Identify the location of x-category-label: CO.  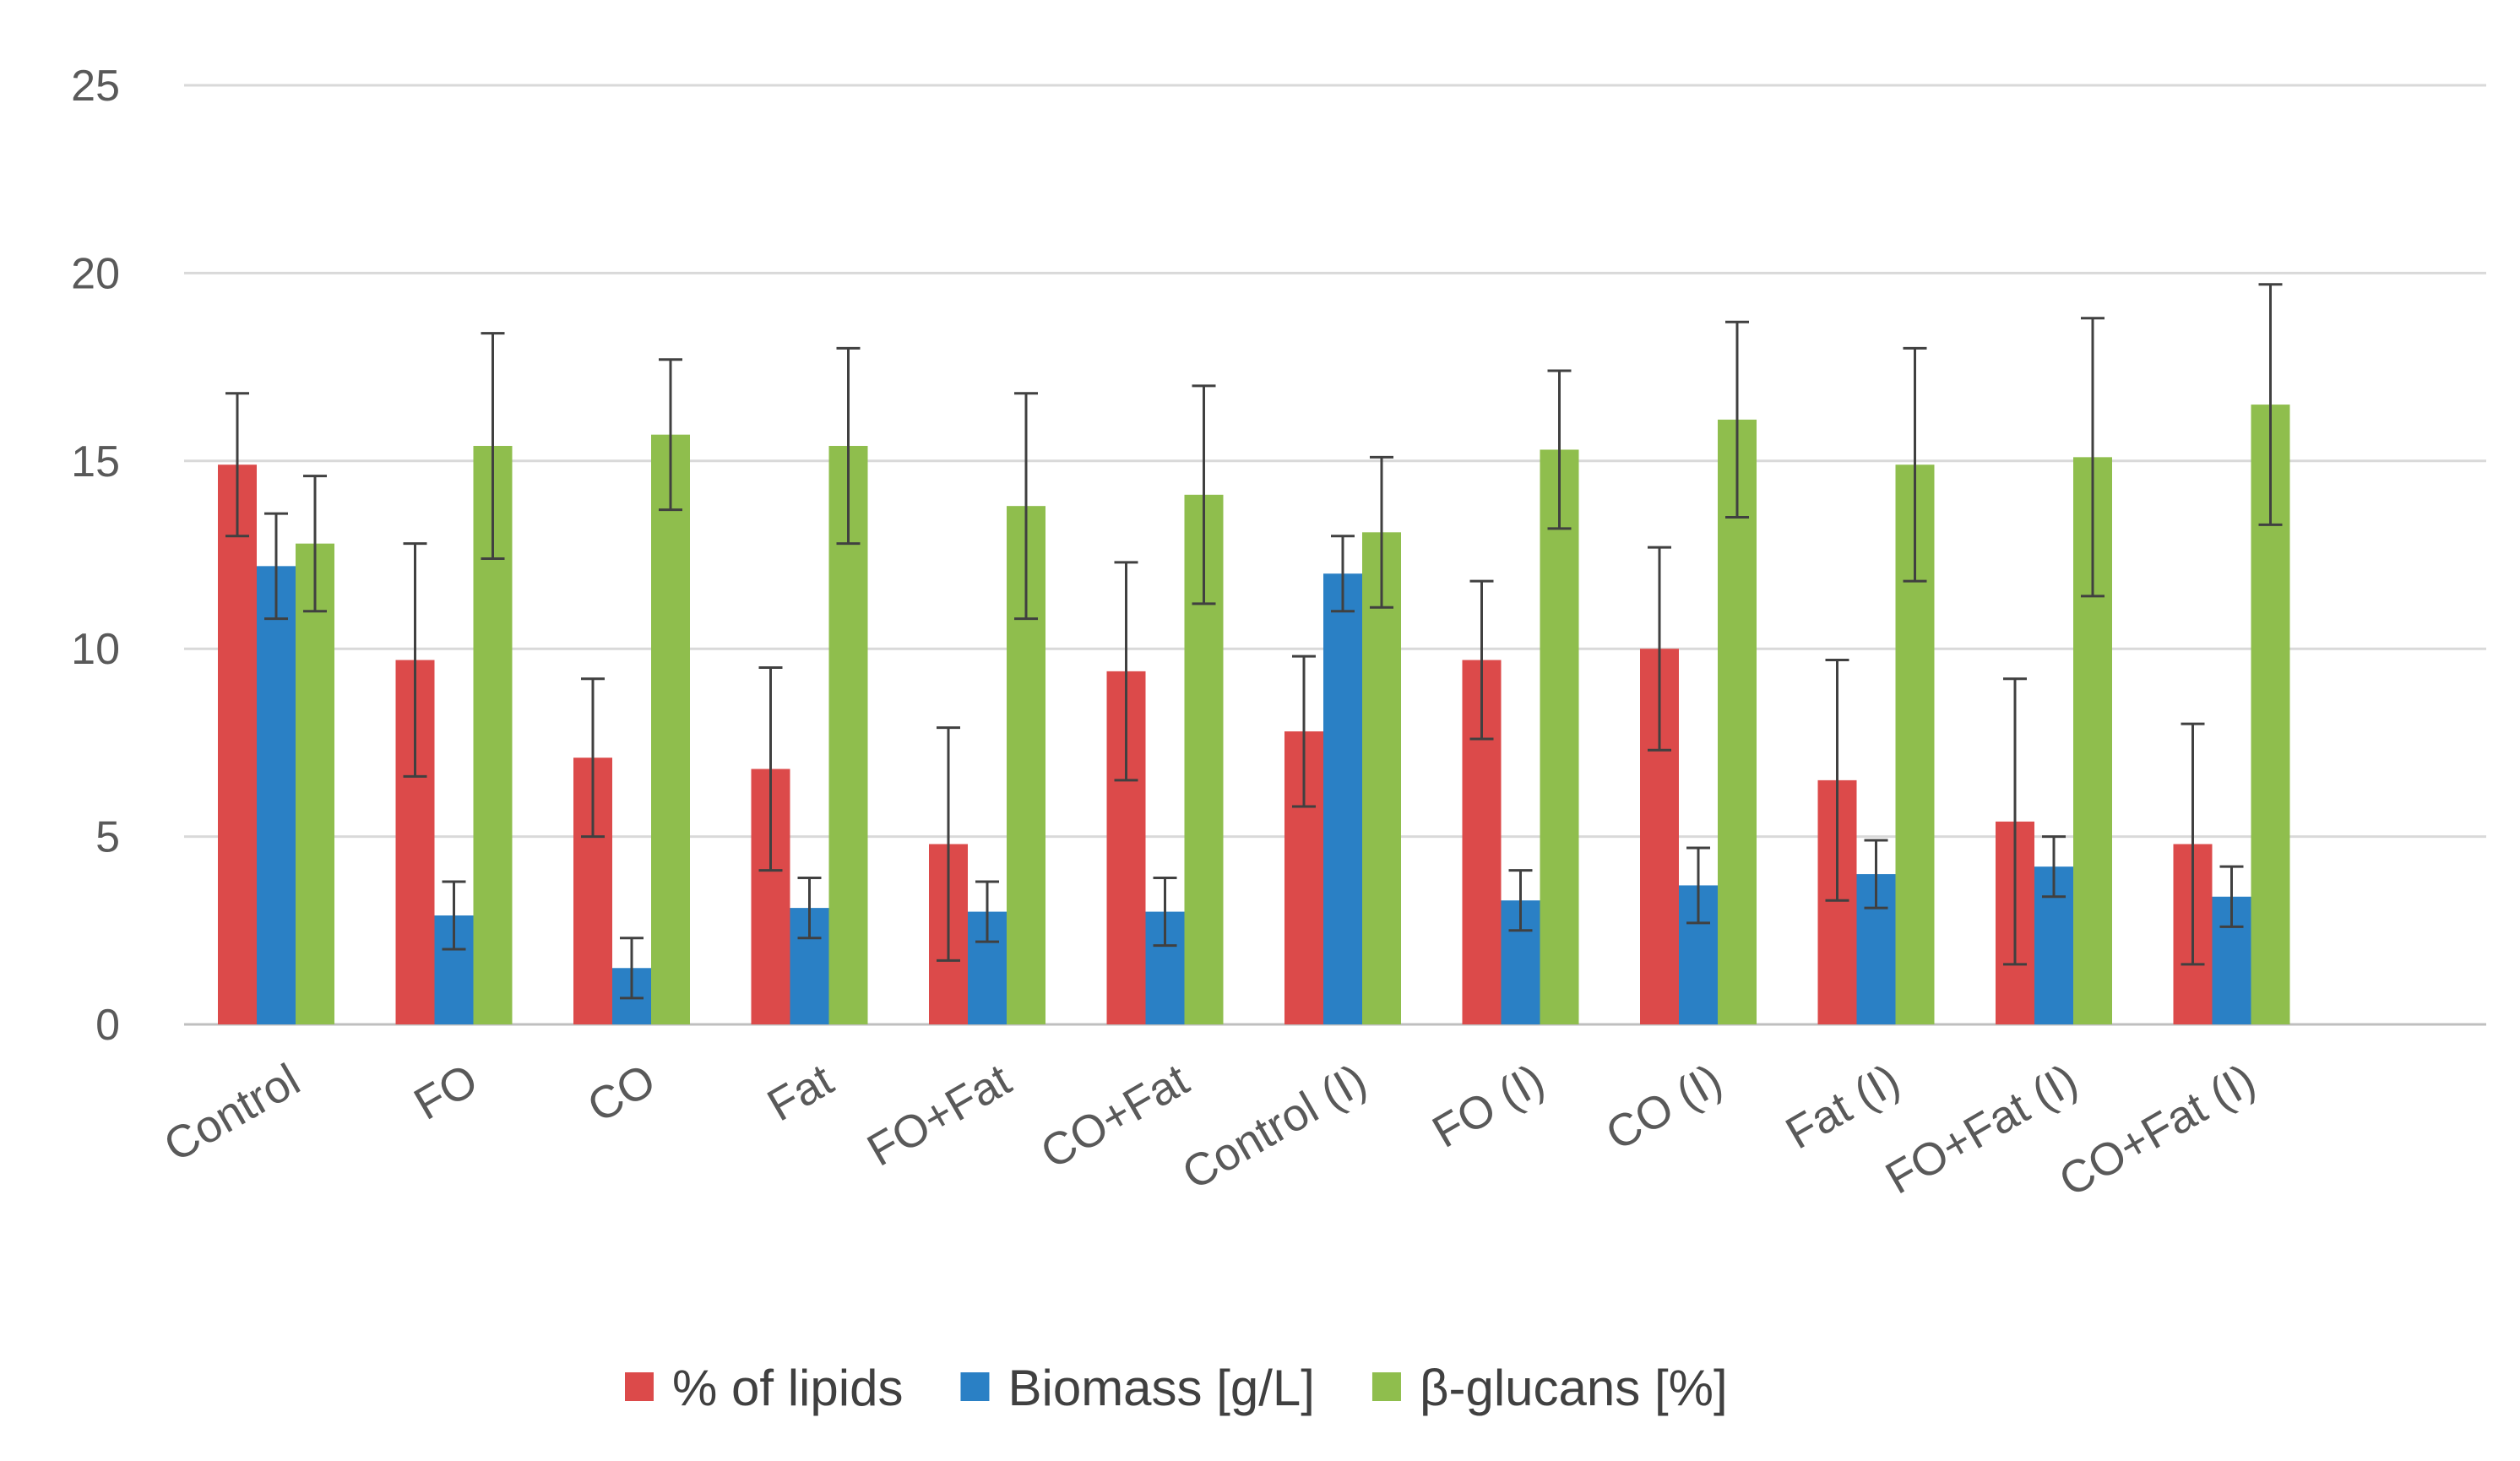
(621, 1093).